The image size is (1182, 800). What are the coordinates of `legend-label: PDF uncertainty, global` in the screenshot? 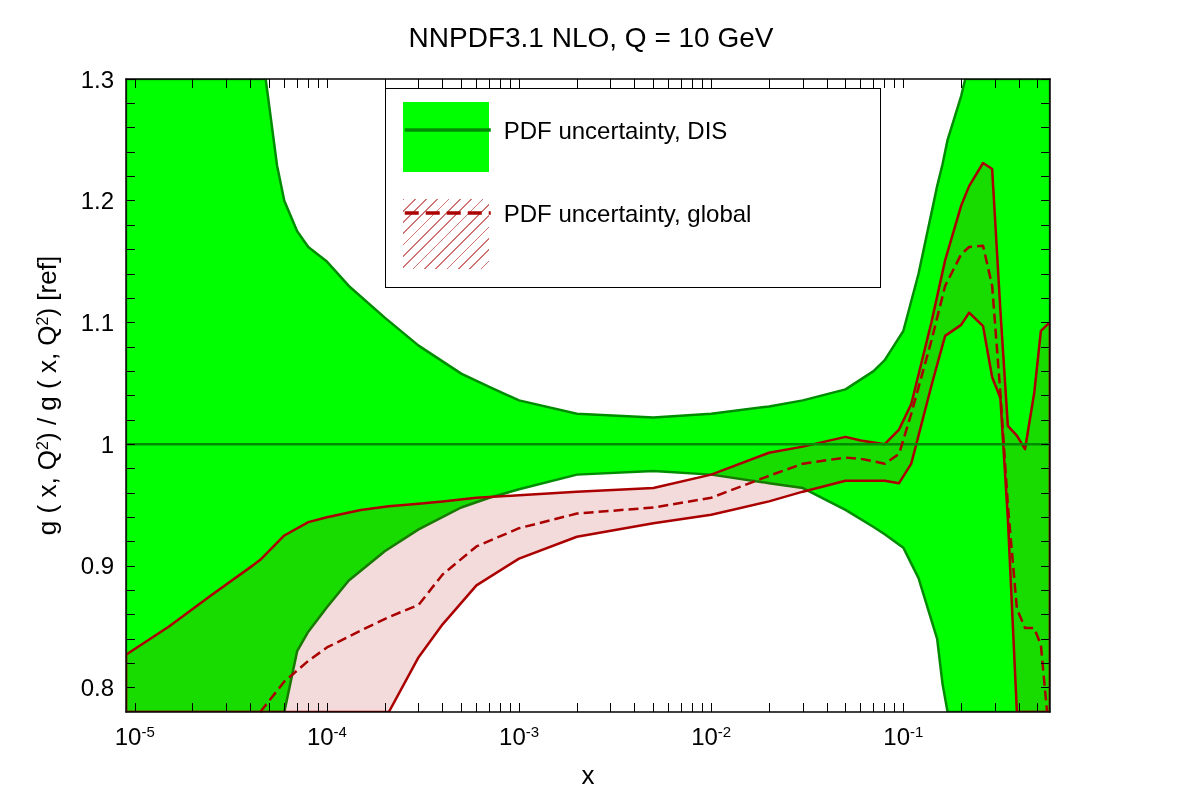 It's located at (627, 213).